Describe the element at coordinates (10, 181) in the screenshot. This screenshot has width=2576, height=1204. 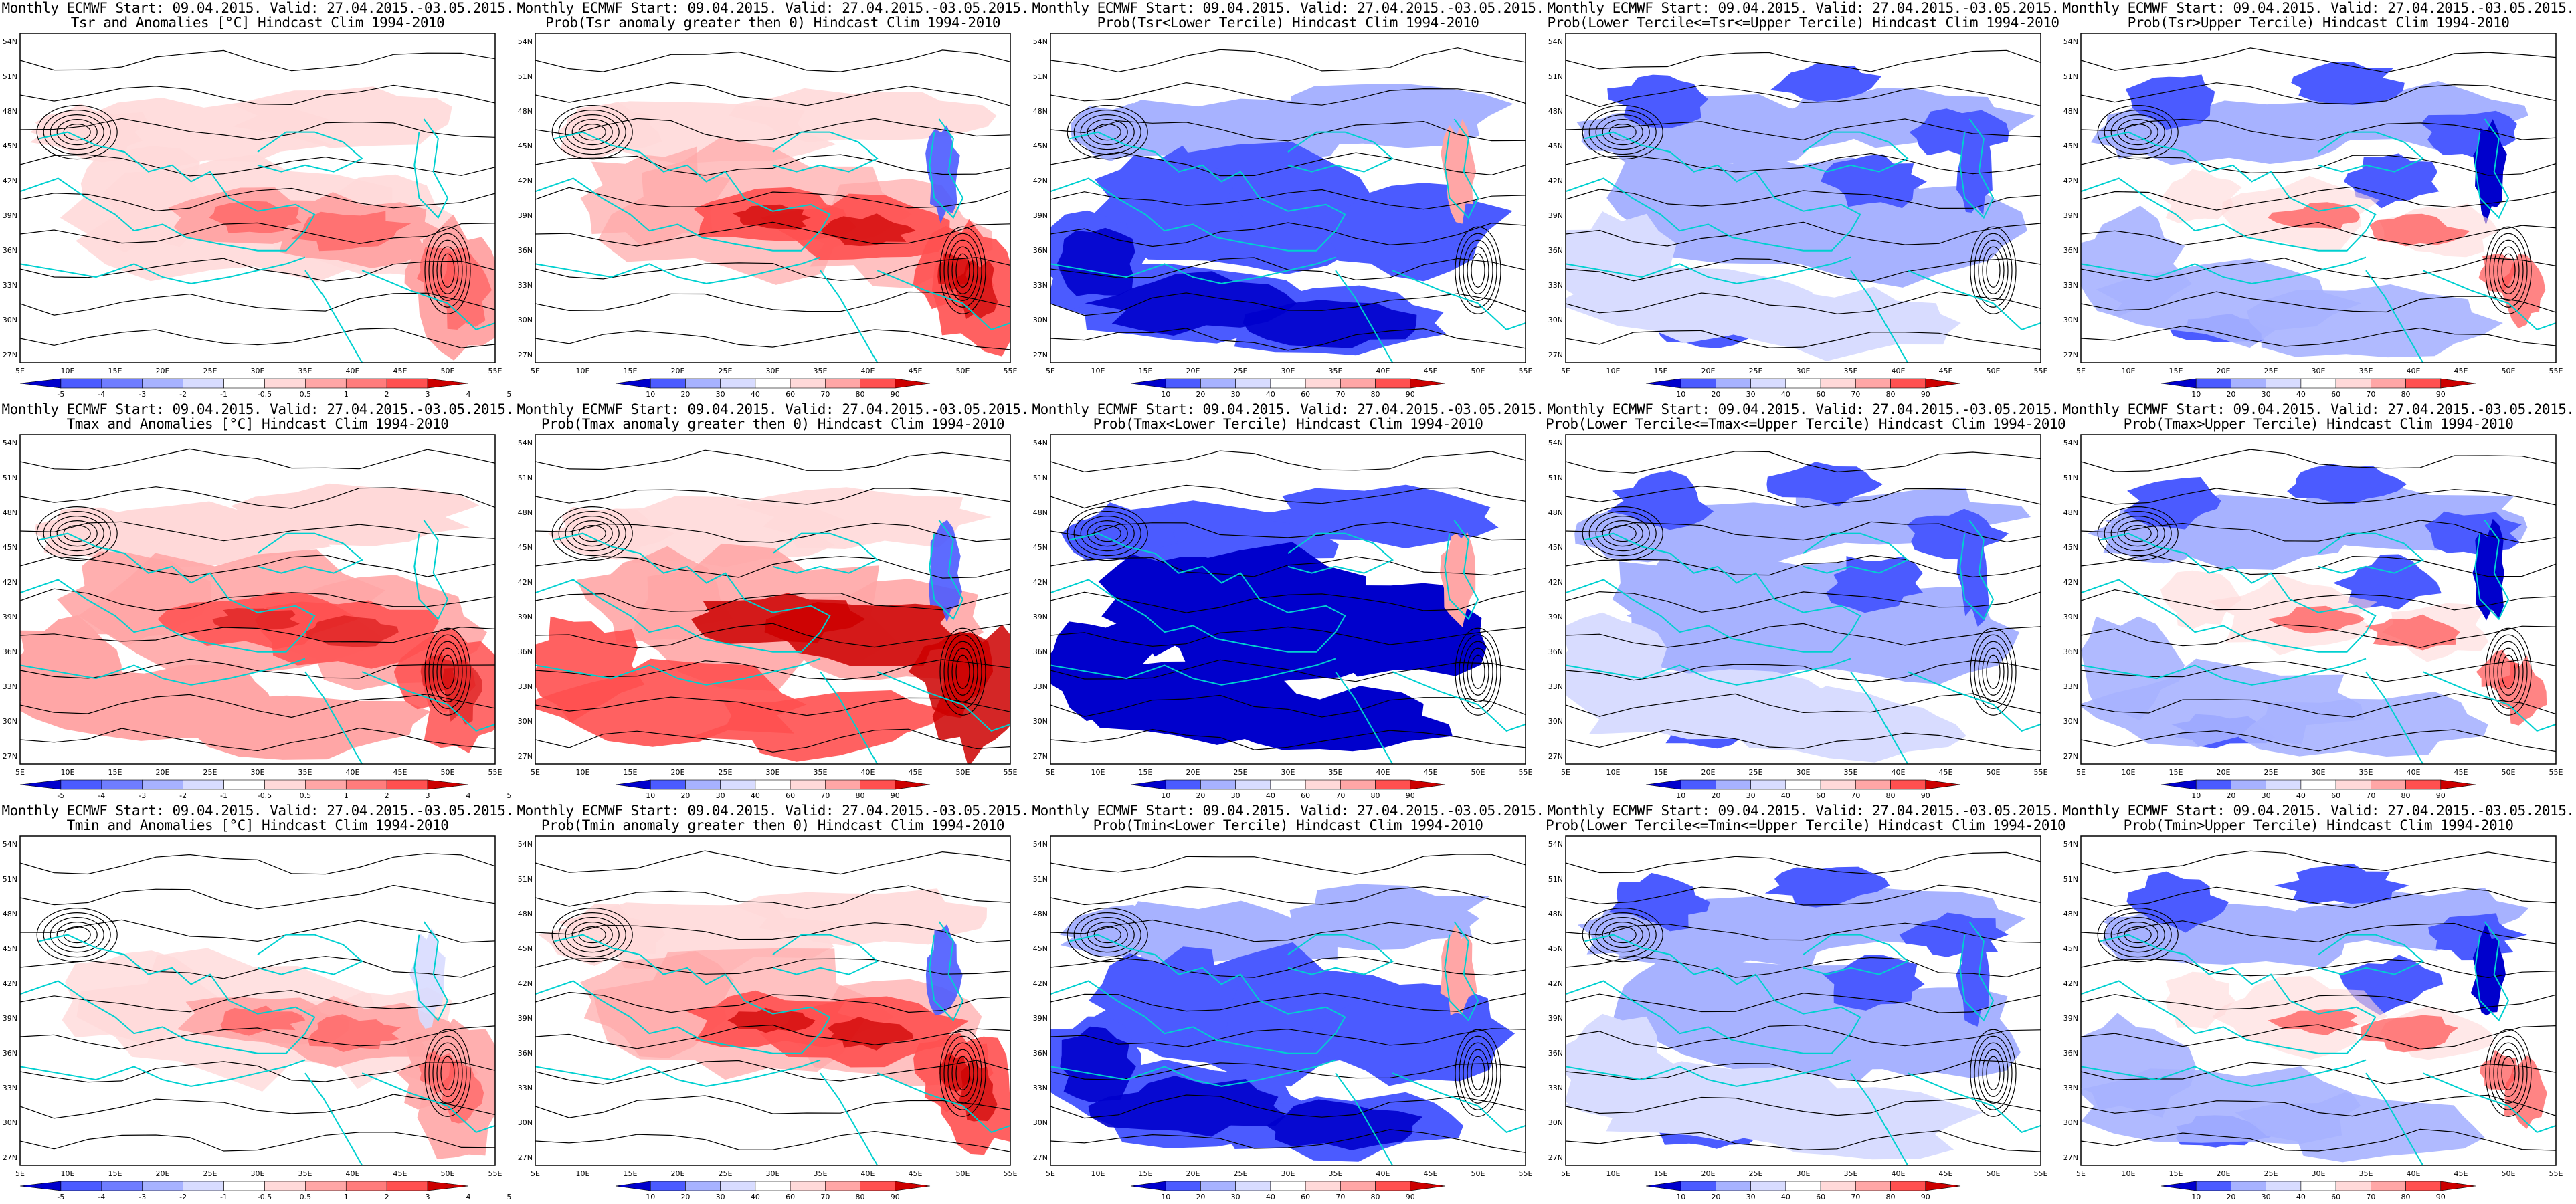
I see `y-tick-label: 42N` at that location.